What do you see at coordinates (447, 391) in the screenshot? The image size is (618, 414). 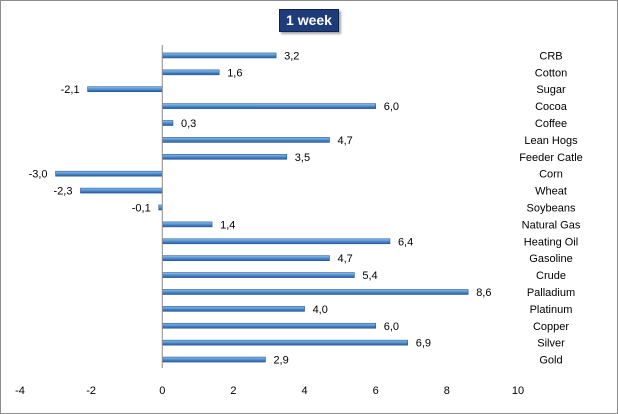 I see `x-tick-label: 8` at bounding box center [447, 391].